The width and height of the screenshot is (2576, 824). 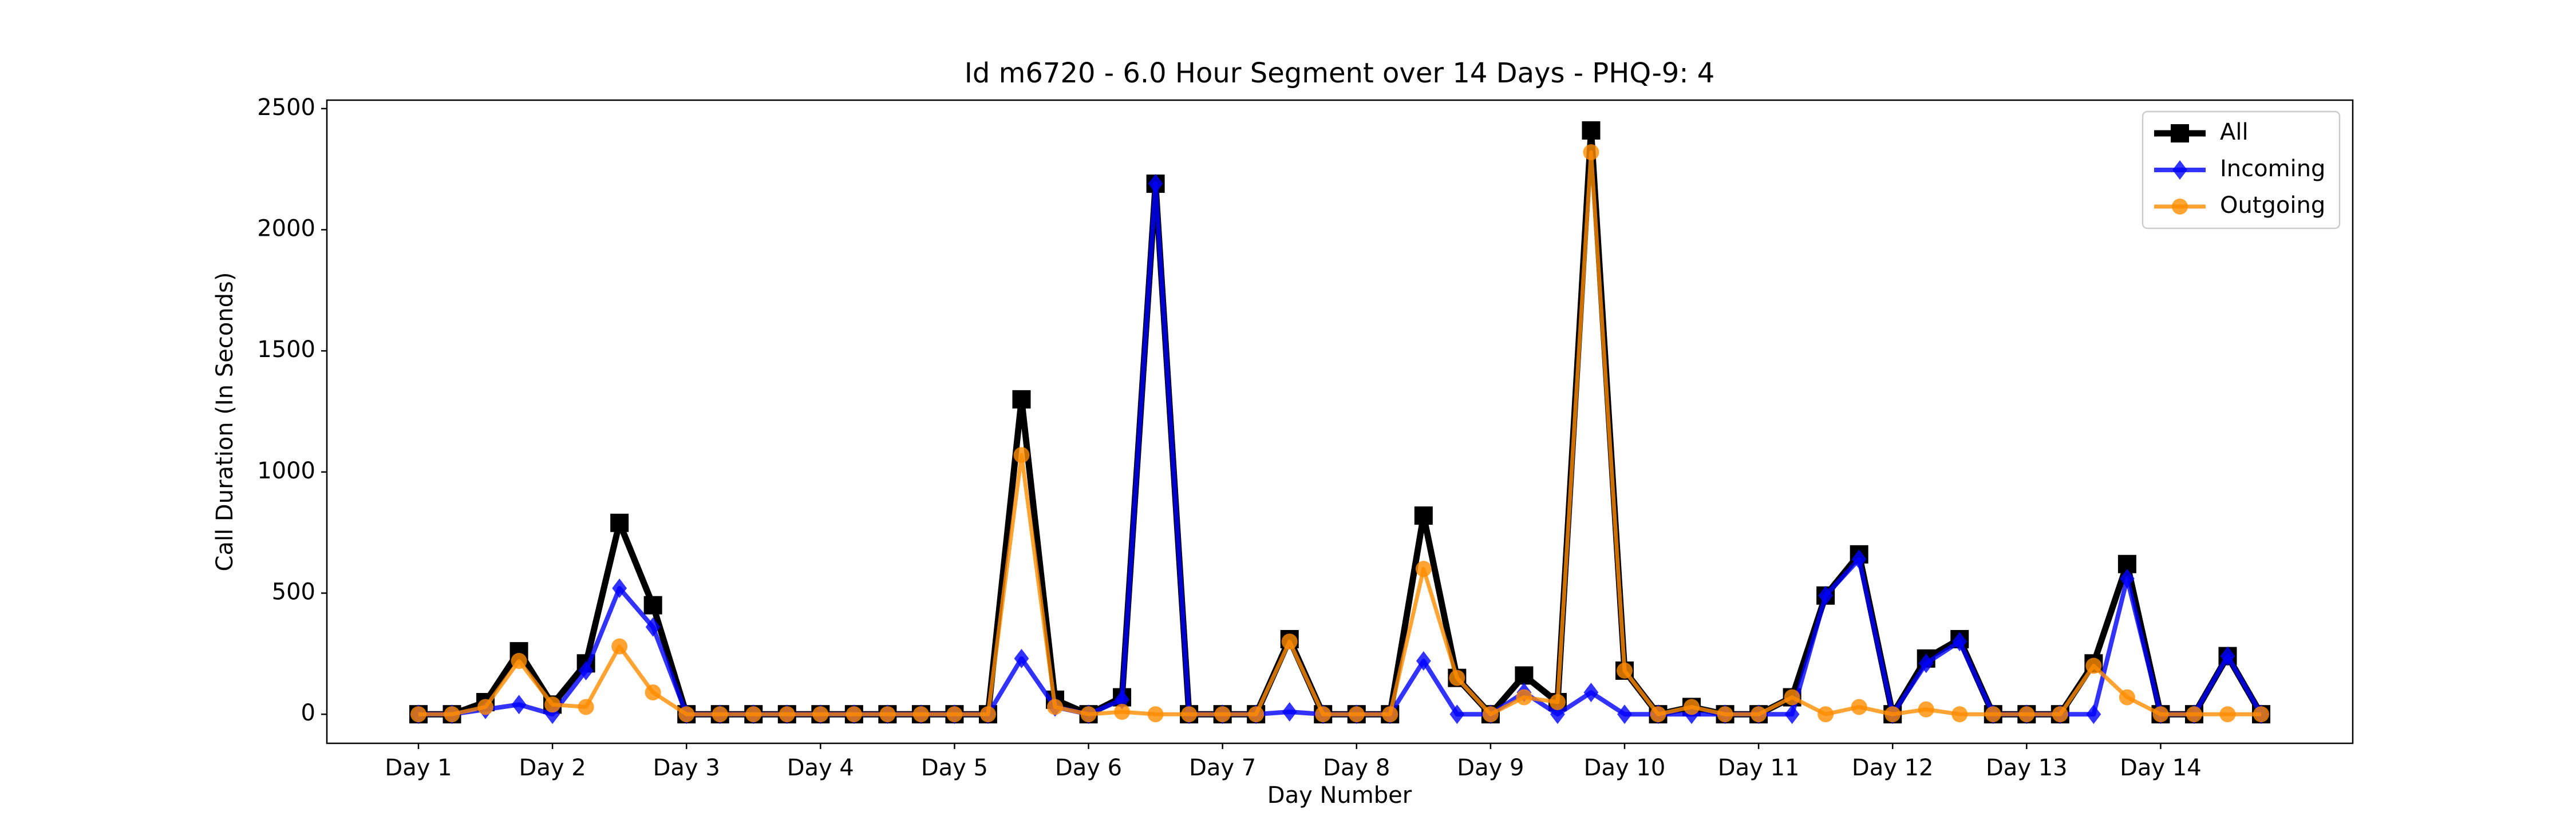 I want to click on x-tick-label: Day 5, so click(x=954, y=768).